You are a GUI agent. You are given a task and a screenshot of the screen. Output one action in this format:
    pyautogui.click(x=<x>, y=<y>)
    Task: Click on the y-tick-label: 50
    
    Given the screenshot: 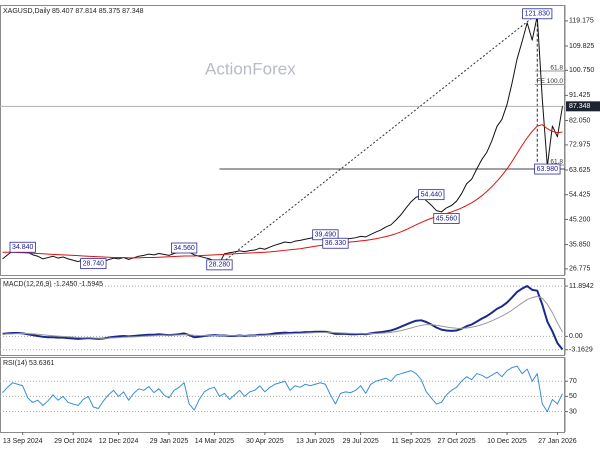 What is the action you would take?
    pyautogui.click(x=573, y=396)
    